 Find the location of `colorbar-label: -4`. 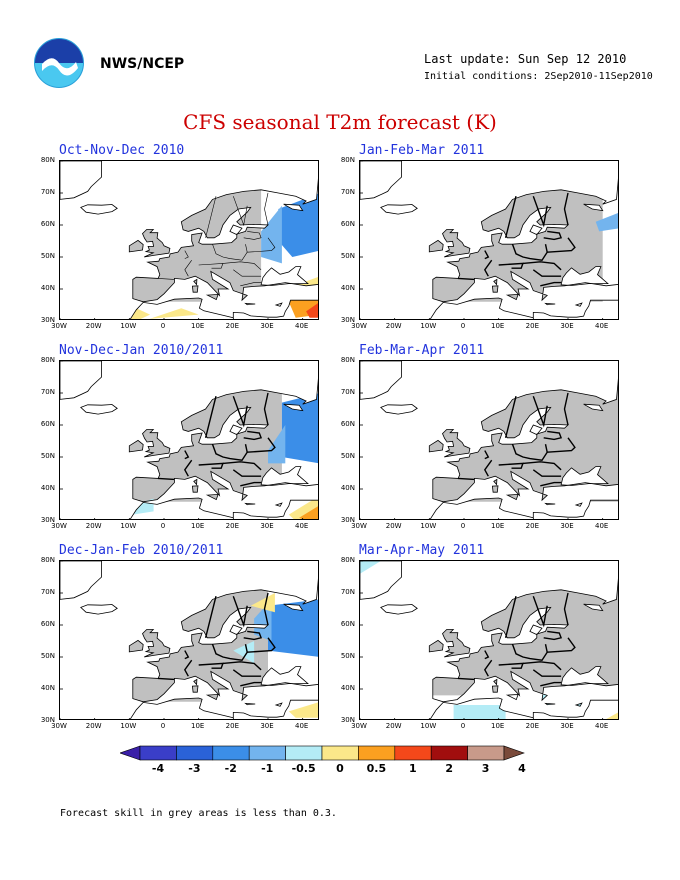

colorbar-label: -4 is located at coordinates (158, 768).